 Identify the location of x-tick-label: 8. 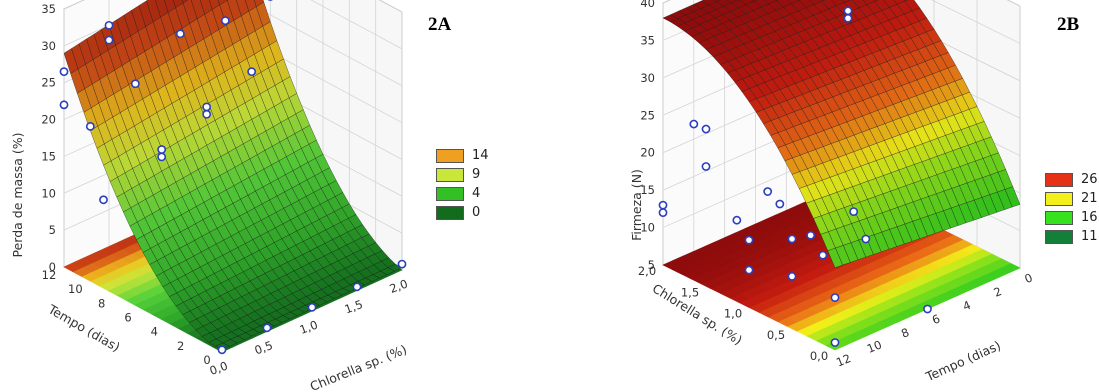
(905, 333).